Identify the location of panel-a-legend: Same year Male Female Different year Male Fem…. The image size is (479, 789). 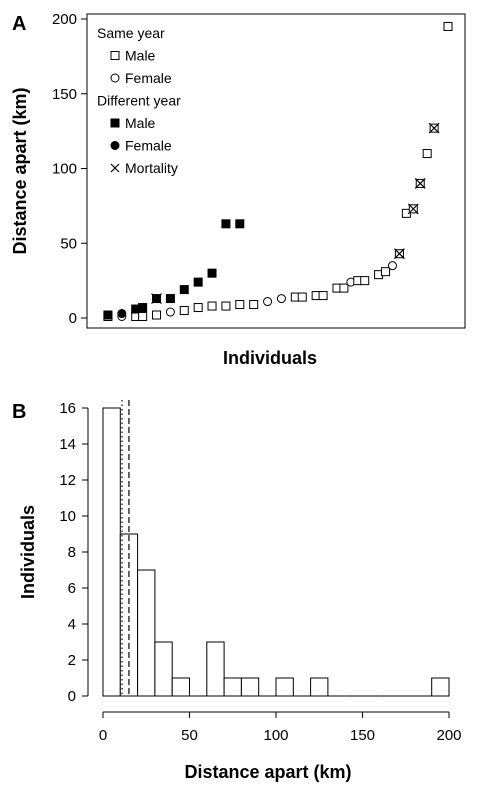
(139, 100).